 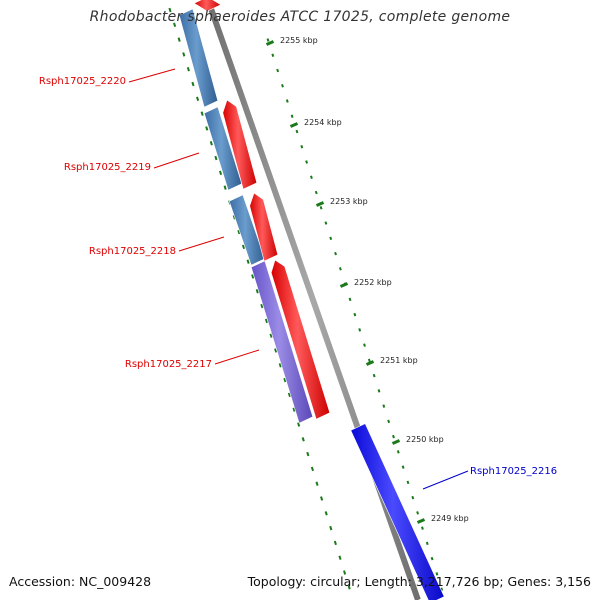 What do you see at coordinates (132, 251) in the screenshot?
I see `gene-label-Rsph17025_2218: Rsph17025_2218` at bounding box center [132, 251].